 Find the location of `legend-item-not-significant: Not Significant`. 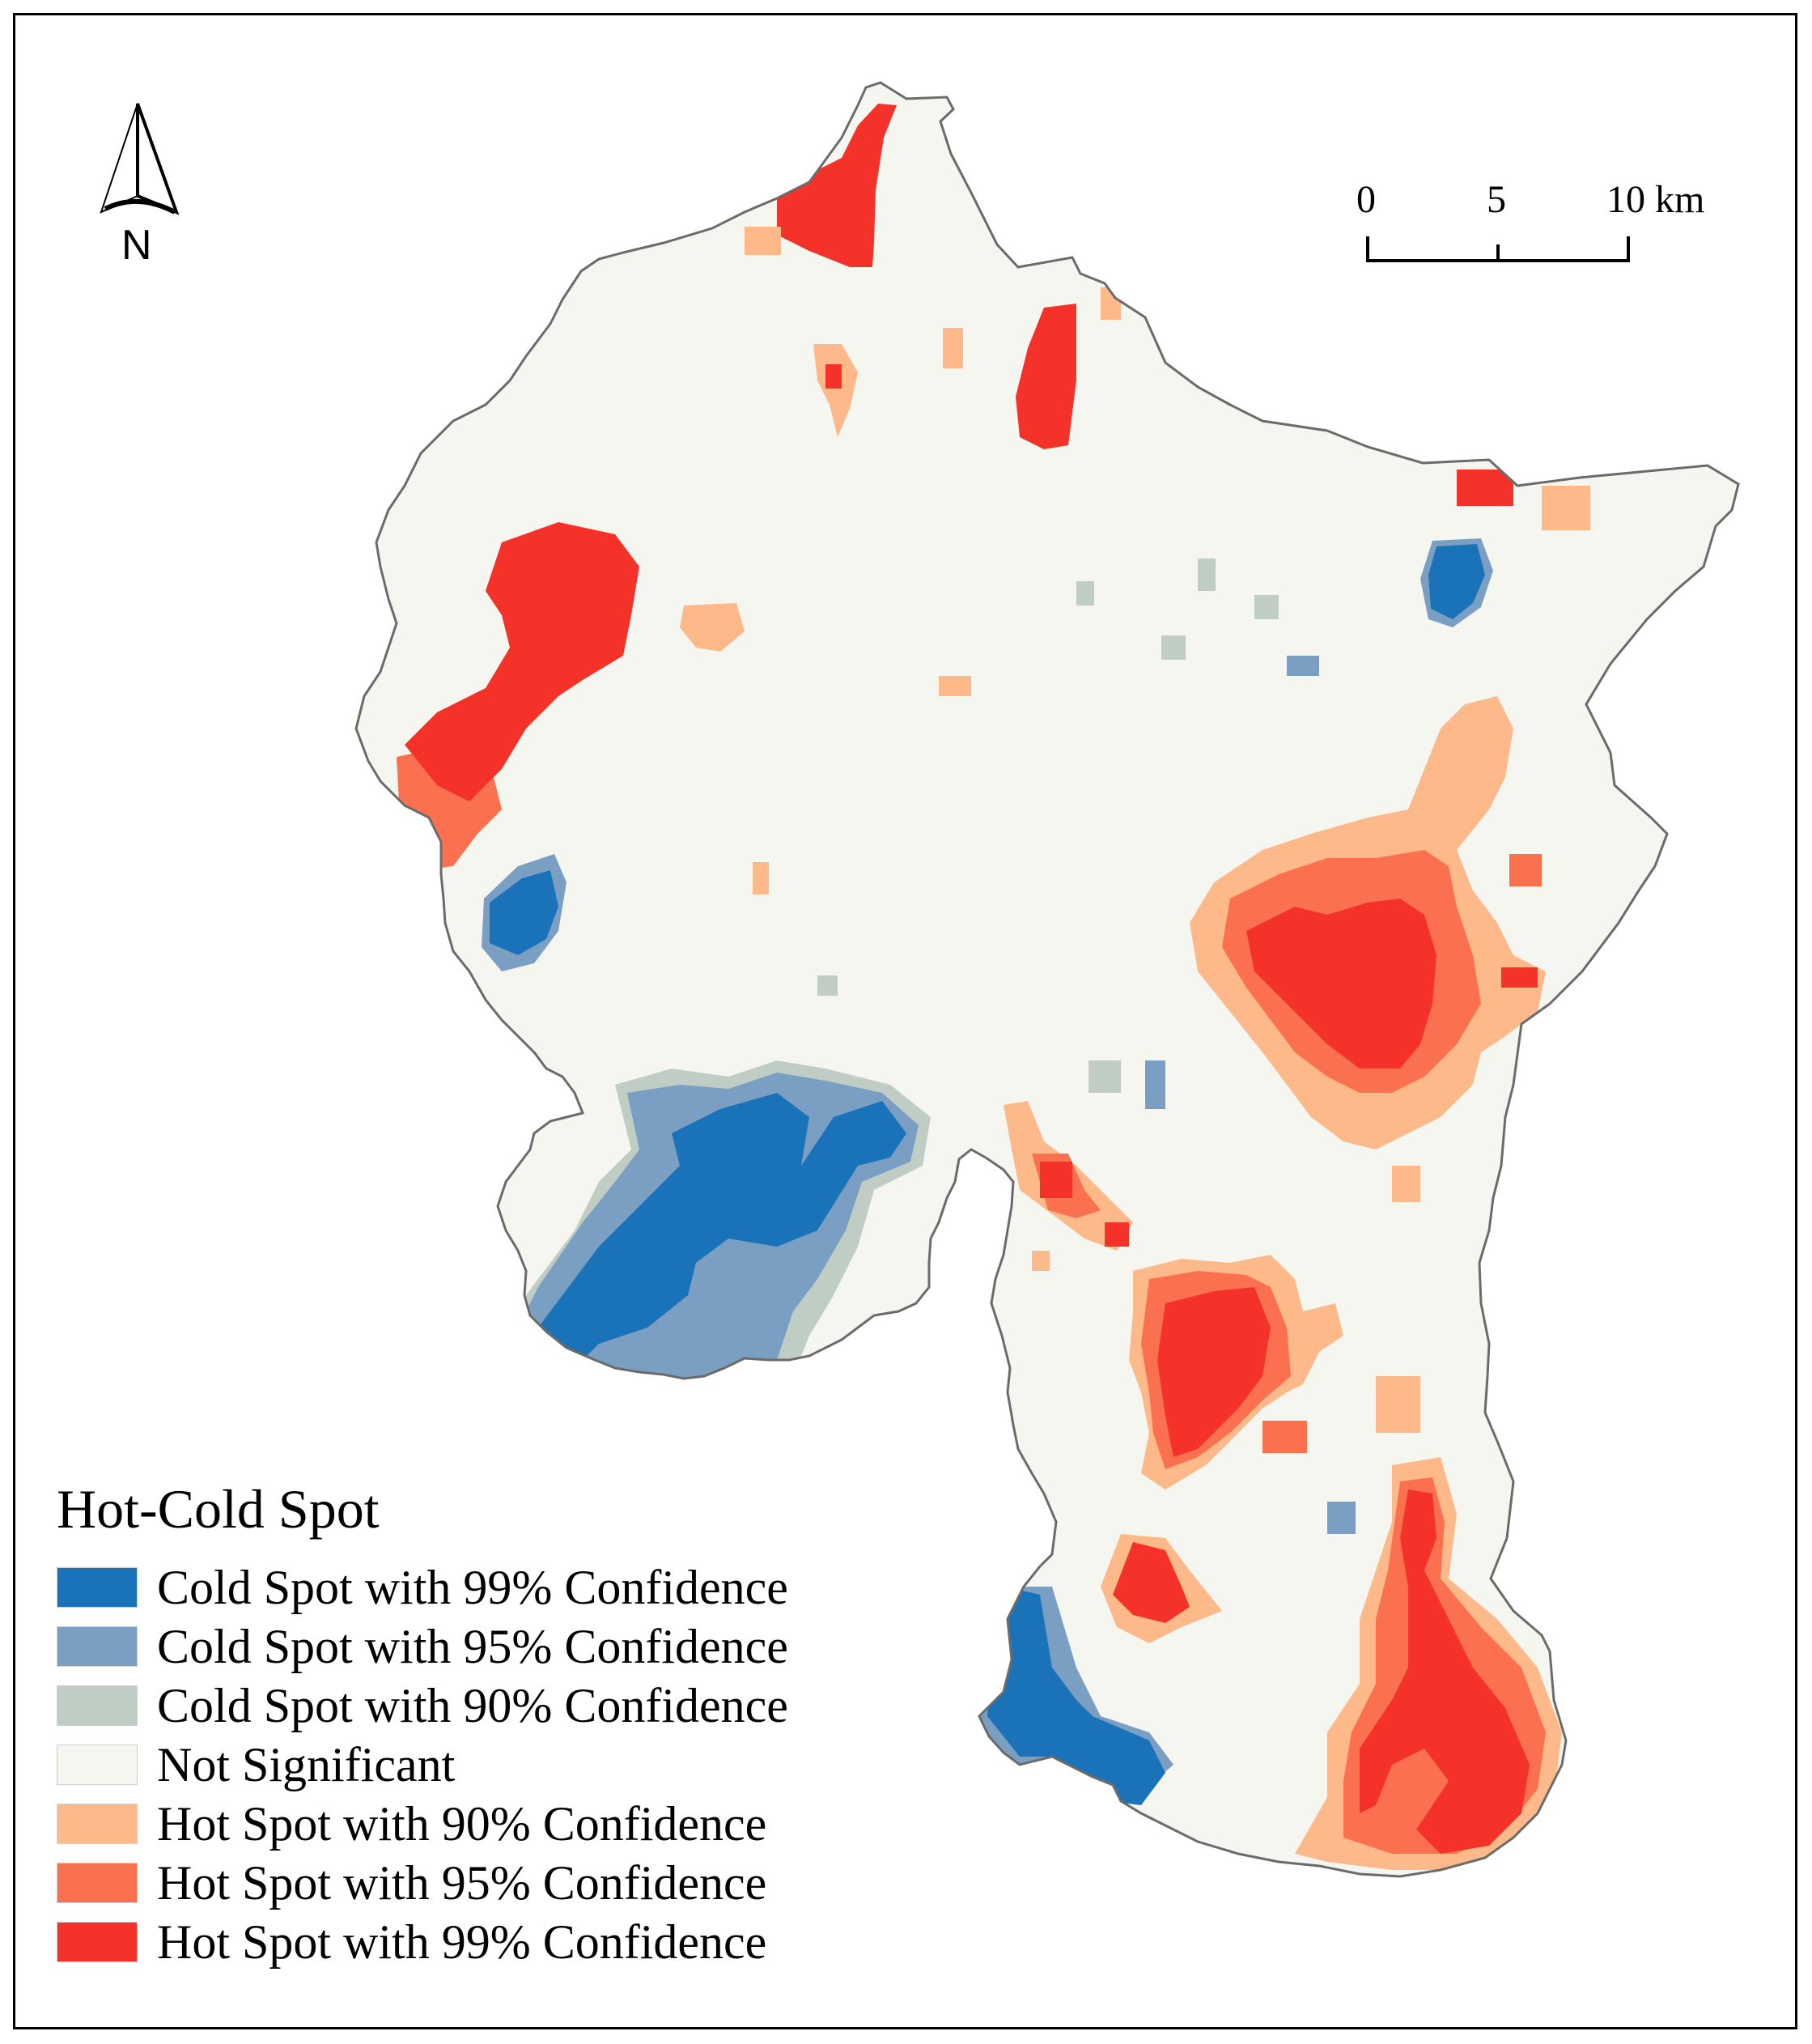

legend-item-not-significant: Not Significant is located at coordinates (422, 1764).